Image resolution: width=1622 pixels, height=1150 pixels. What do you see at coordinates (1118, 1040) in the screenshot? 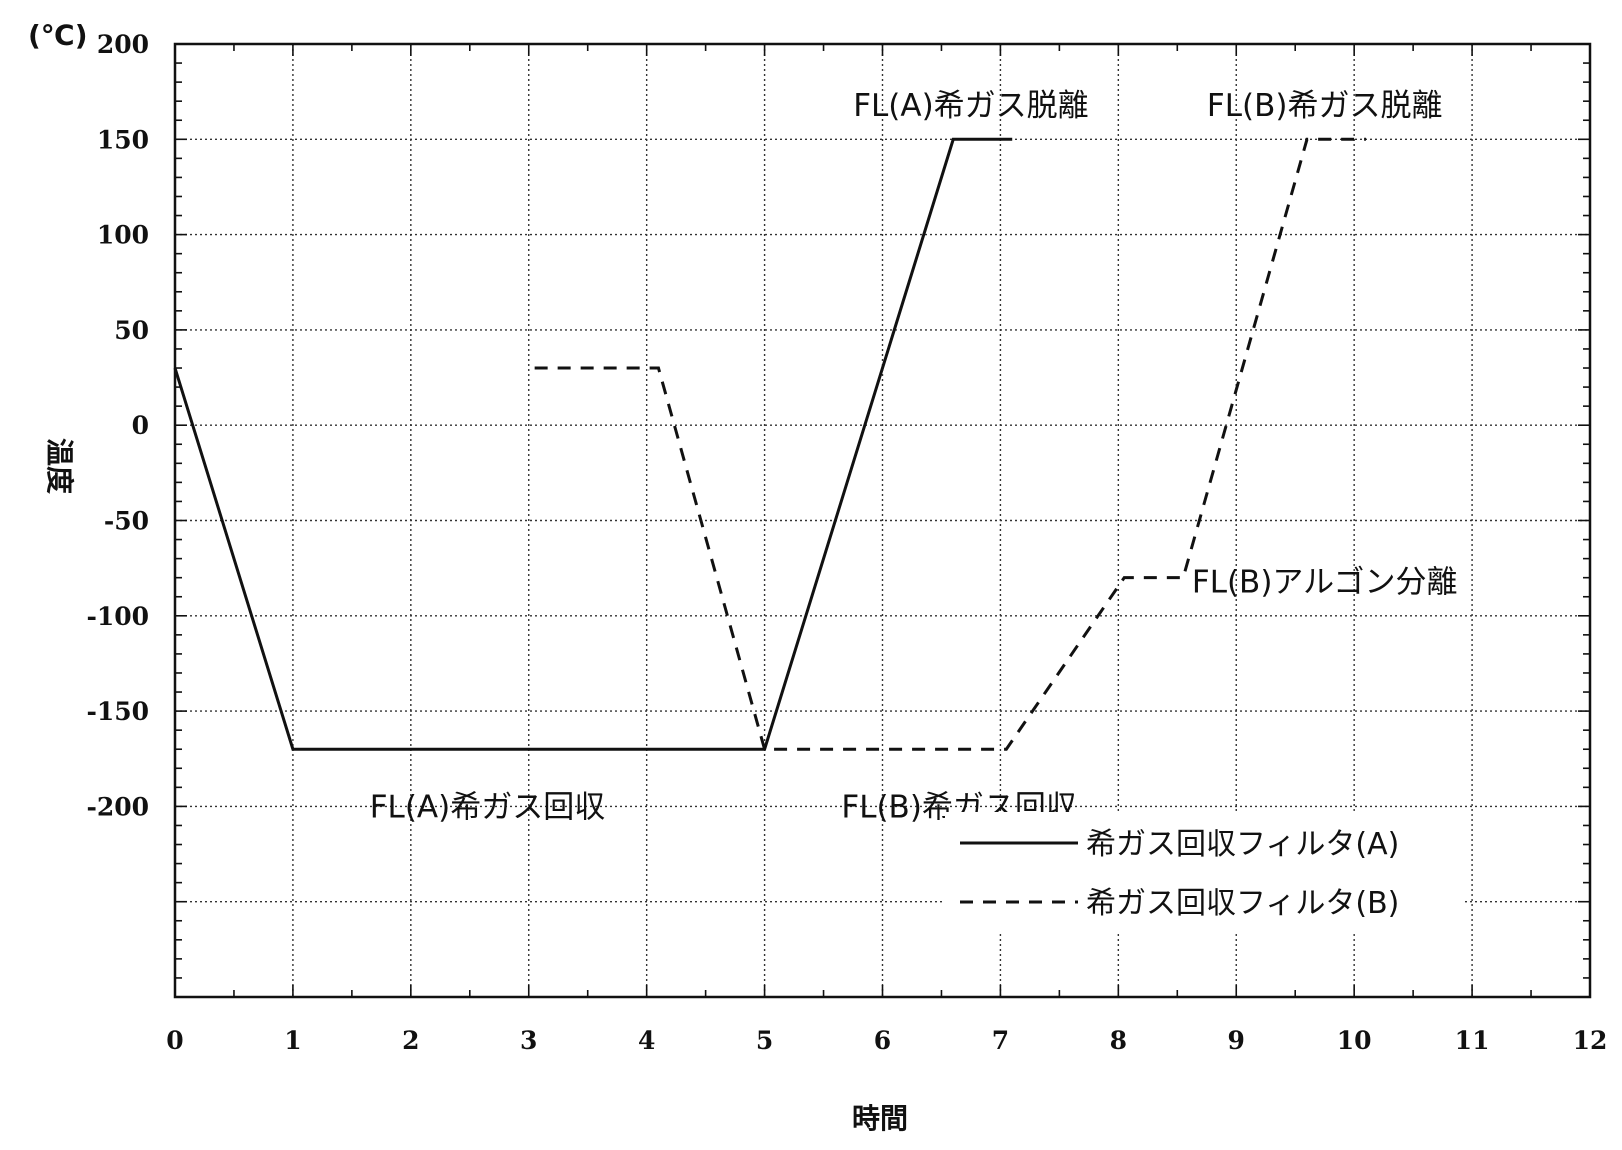
I see `x-tick-label: 8` at bounding box center [1118, 1040].